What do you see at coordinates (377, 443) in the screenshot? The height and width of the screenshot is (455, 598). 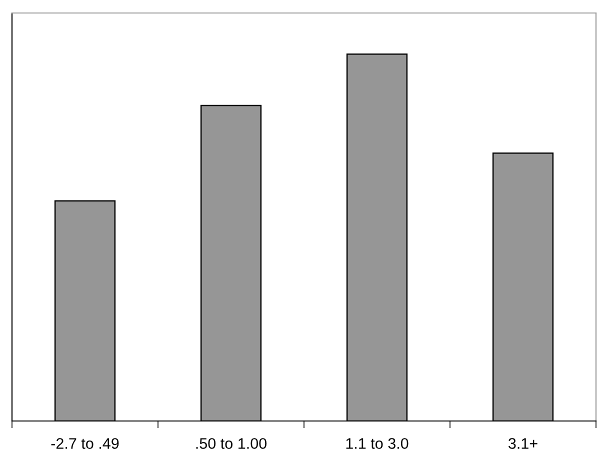 I see `x-tick-label: 1.1 to 3.0` at bounding box center [377, 443].